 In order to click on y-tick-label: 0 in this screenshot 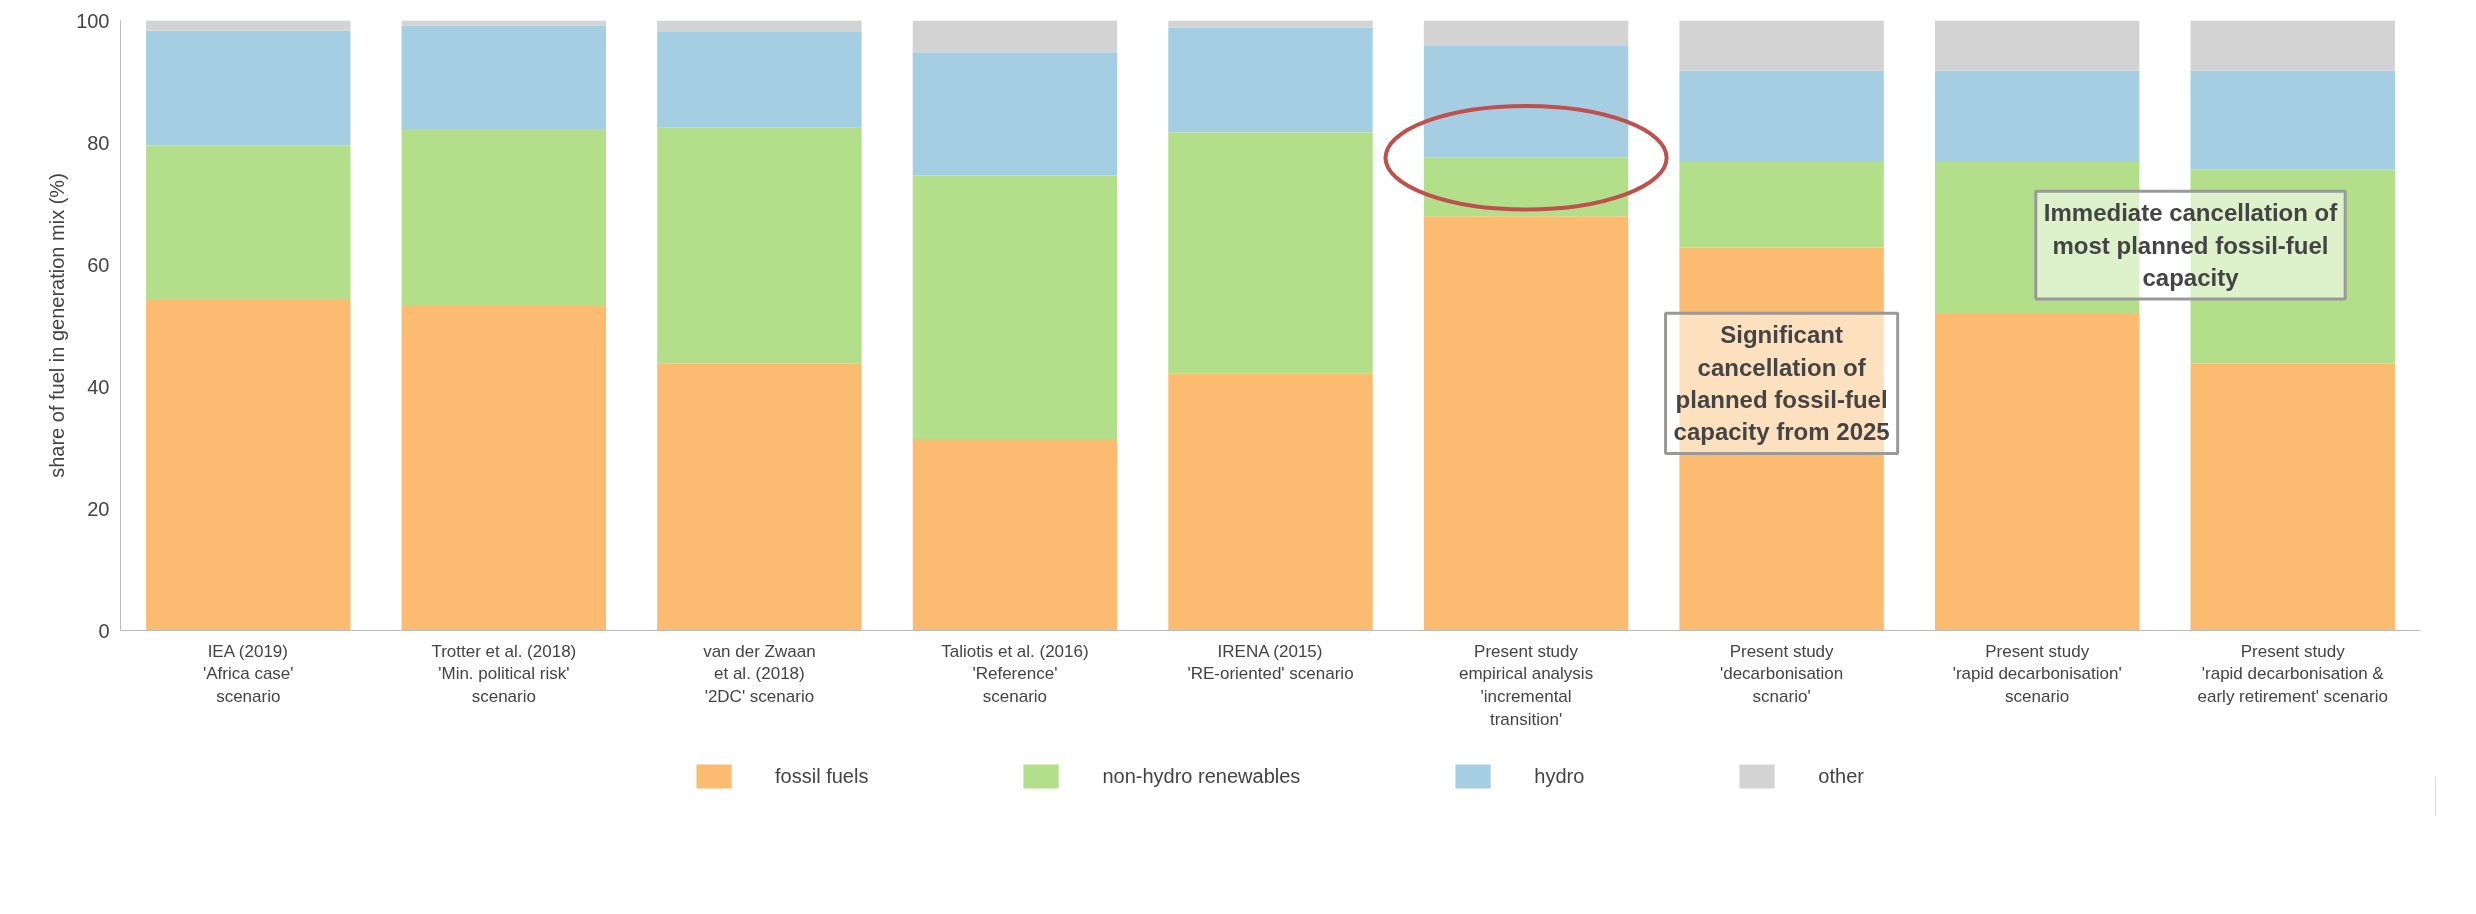, I will do `click(104, 630)`.